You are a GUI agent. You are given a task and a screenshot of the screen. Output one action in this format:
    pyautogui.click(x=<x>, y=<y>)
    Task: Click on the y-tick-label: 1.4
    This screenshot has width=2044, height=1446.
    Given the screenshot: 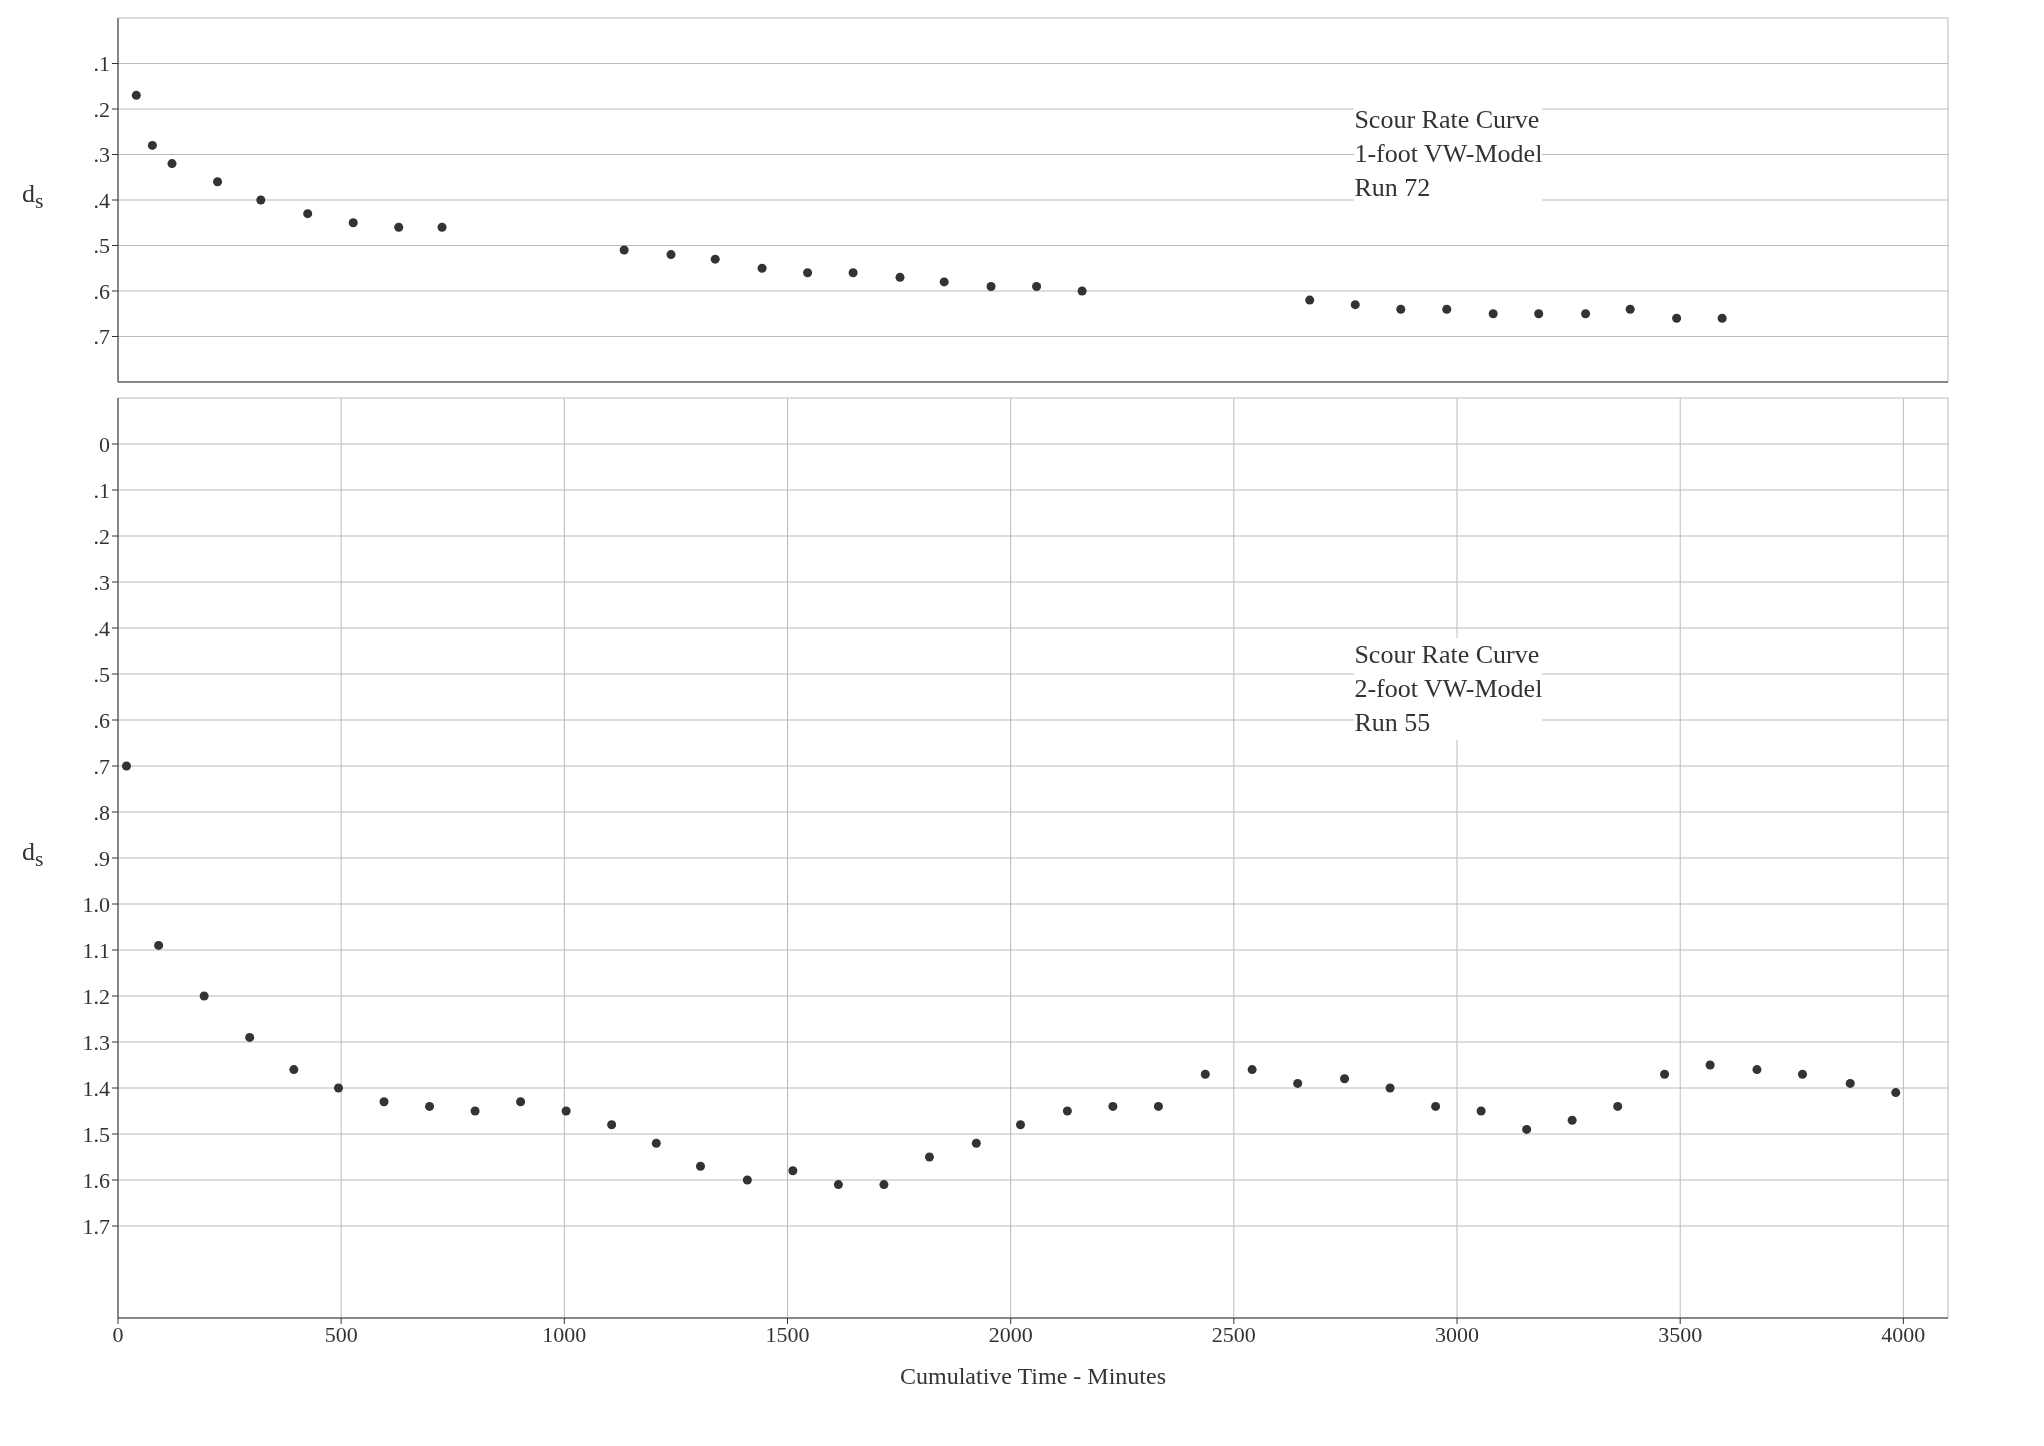 What is the action you would take?
    pyautogui.click(x=96, y=1088)
    